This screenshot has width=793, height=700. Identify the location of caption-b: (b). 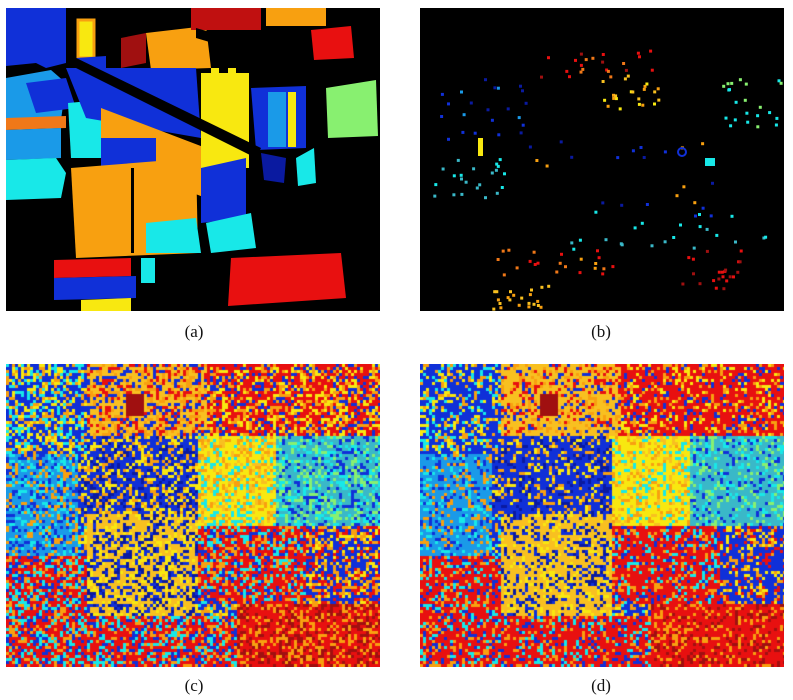
(601, 331).